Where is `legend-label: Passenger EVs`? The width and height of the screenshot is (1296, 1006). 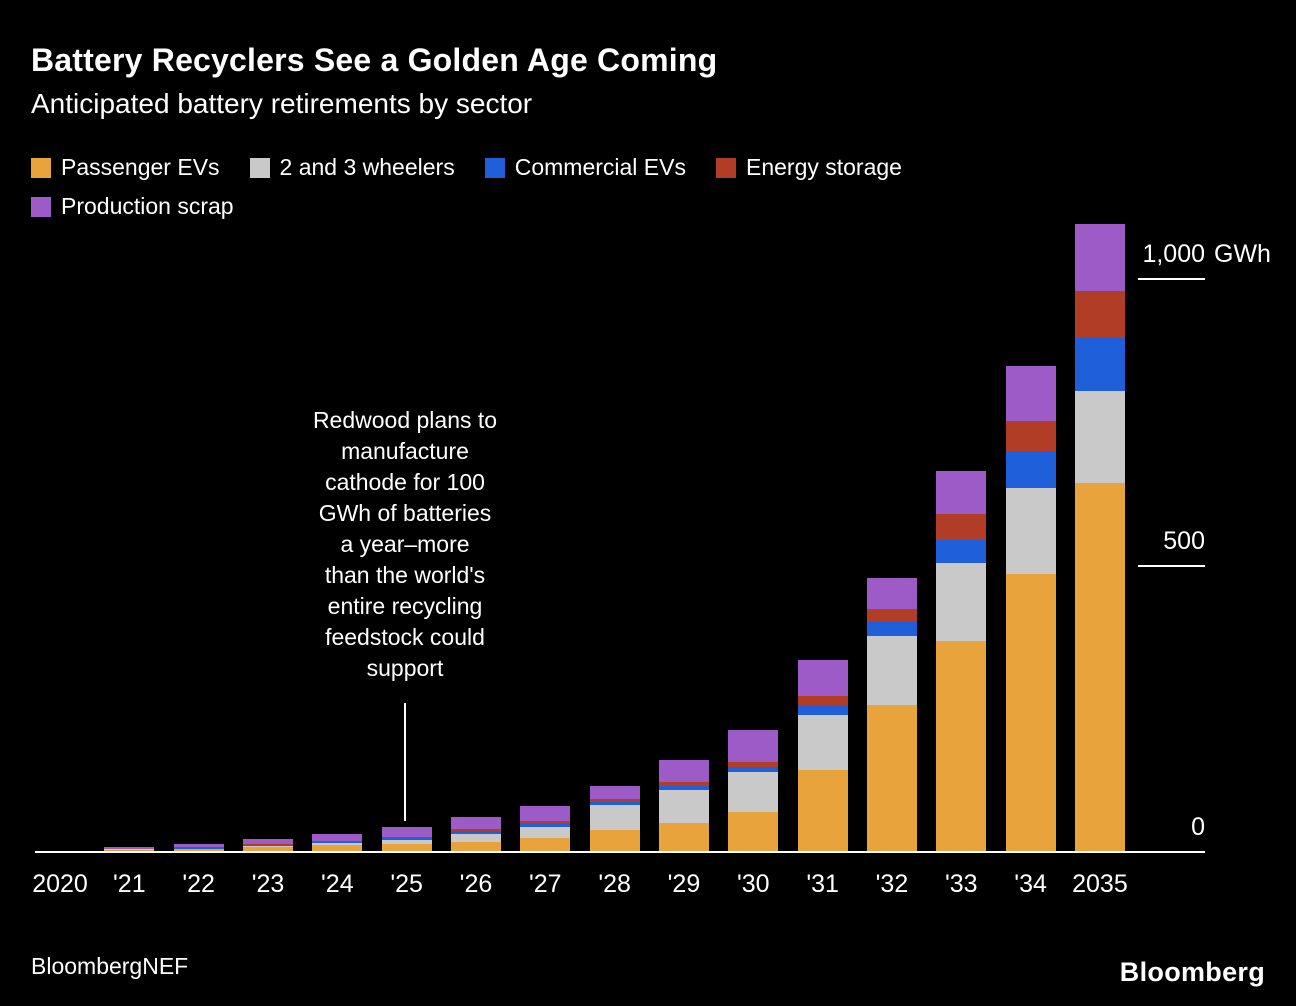
legend-label: Passenger EVs is located at coordinates (140, 167).